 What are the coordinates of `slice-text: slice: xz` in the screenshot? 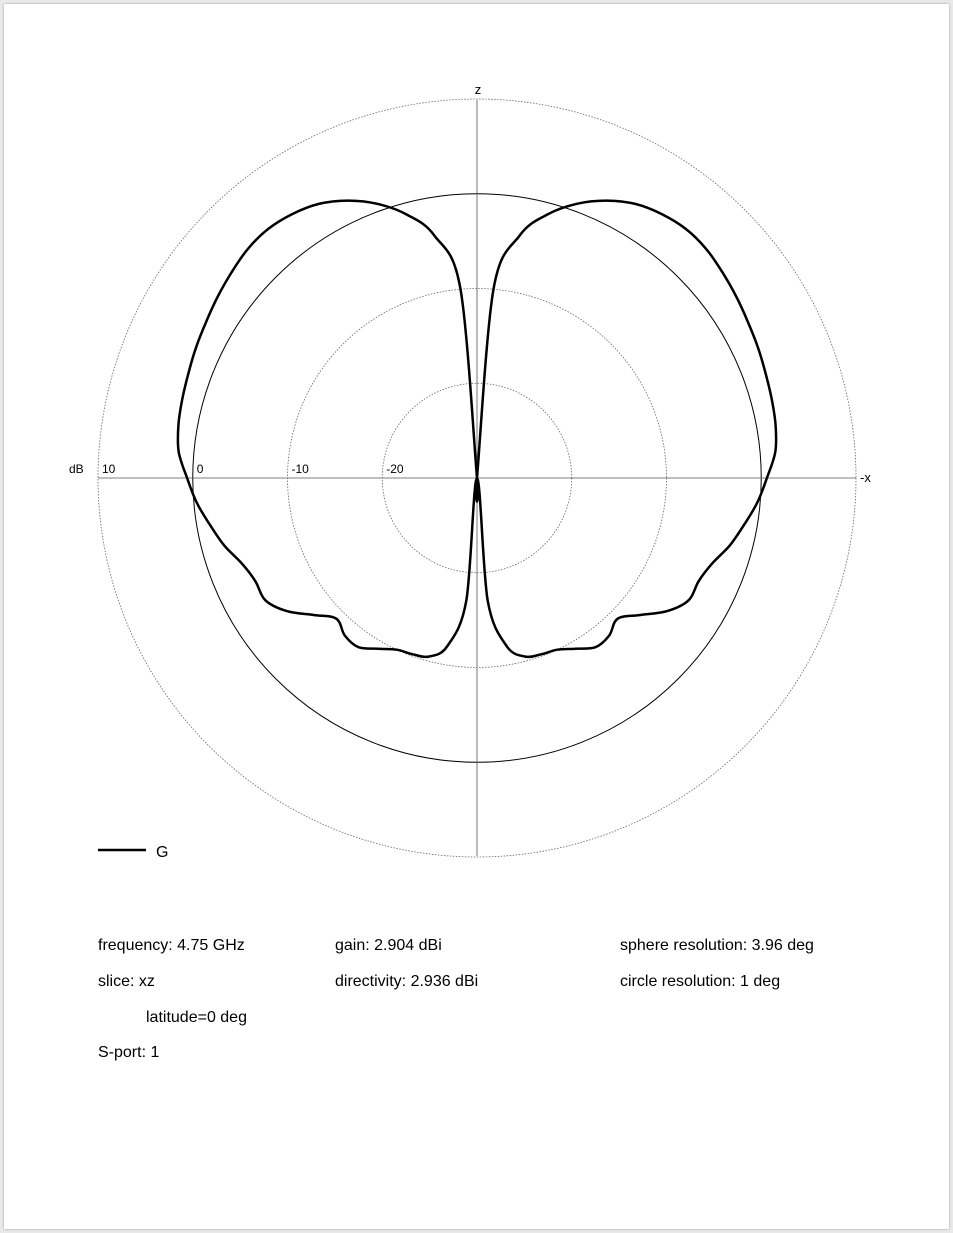 It's located at (126, 981).